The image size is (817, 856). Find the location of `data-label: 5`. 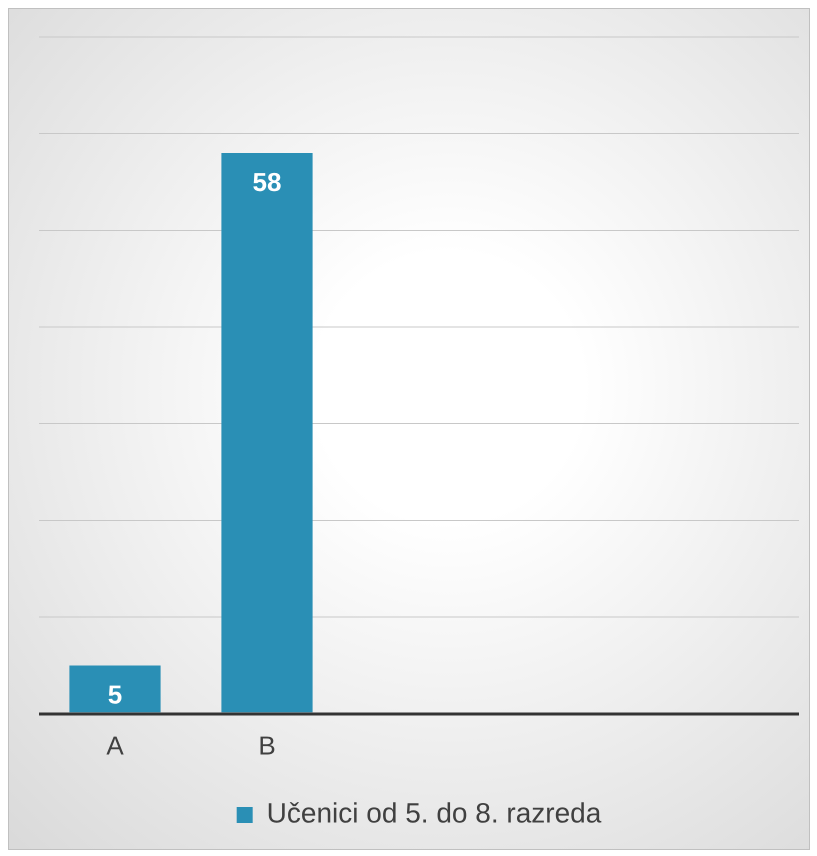

data-label: 5 is located at coordinates (115, 695).